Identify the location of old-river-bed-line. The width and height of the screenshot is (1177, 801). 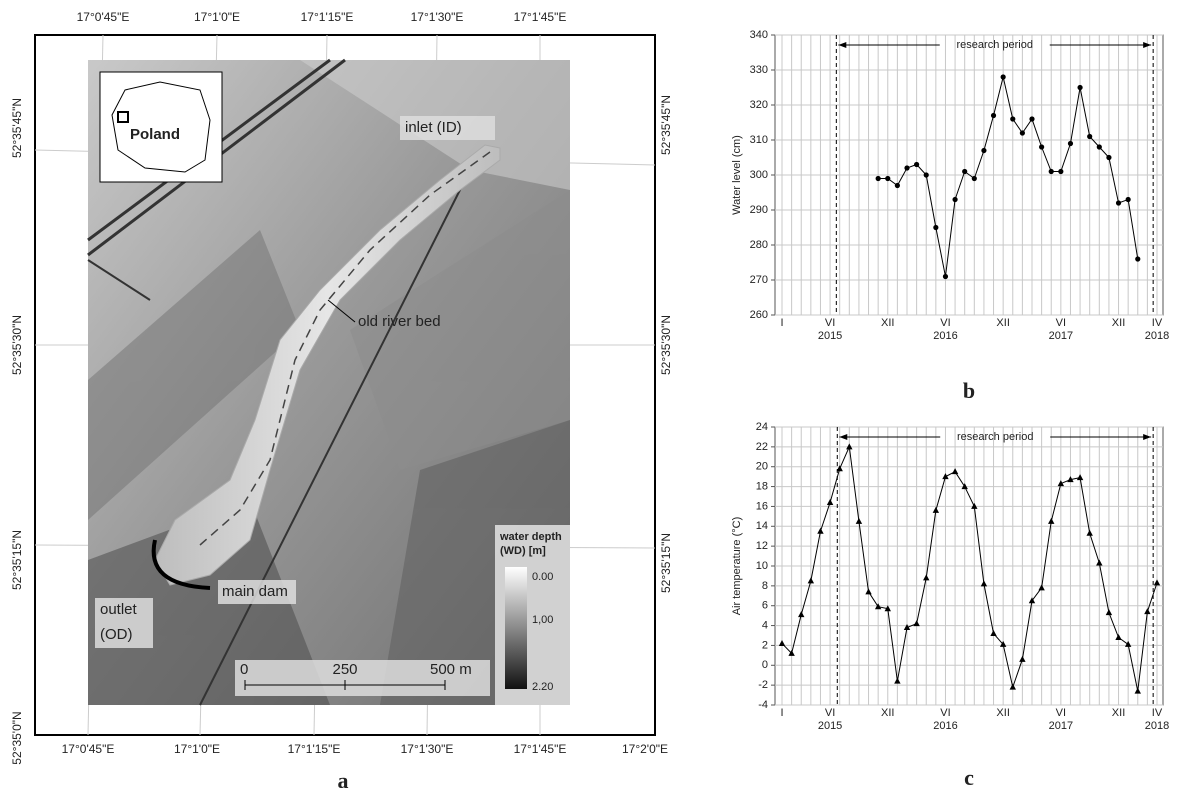
(345, 348).